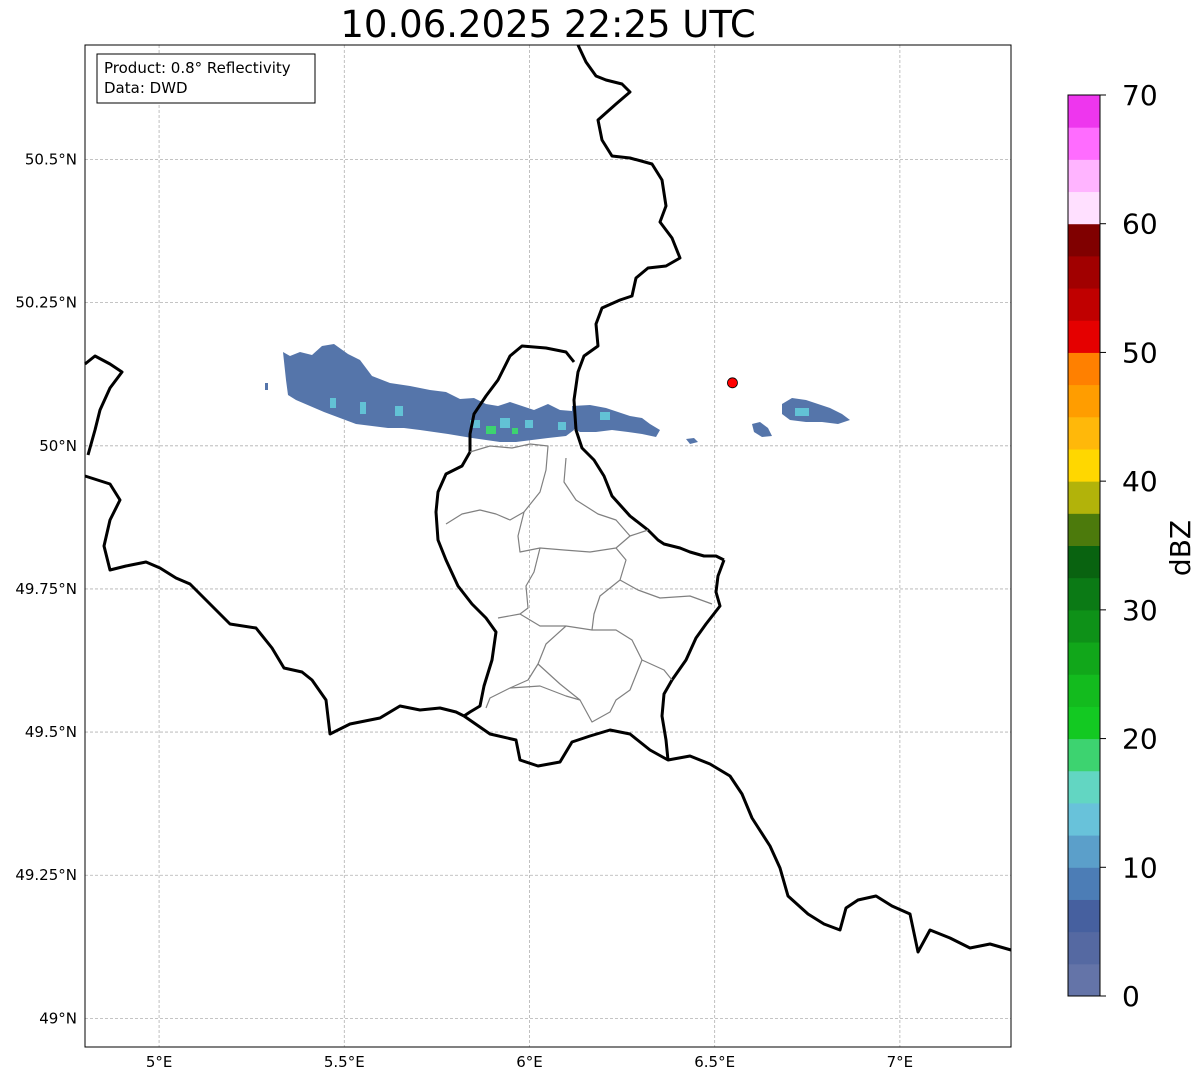 This screenshot has height=1081, width=1202. Describe the element at coordinates (46, 875) in the screenshot. I see `lat-tick-label: 49.25°N` at that location.